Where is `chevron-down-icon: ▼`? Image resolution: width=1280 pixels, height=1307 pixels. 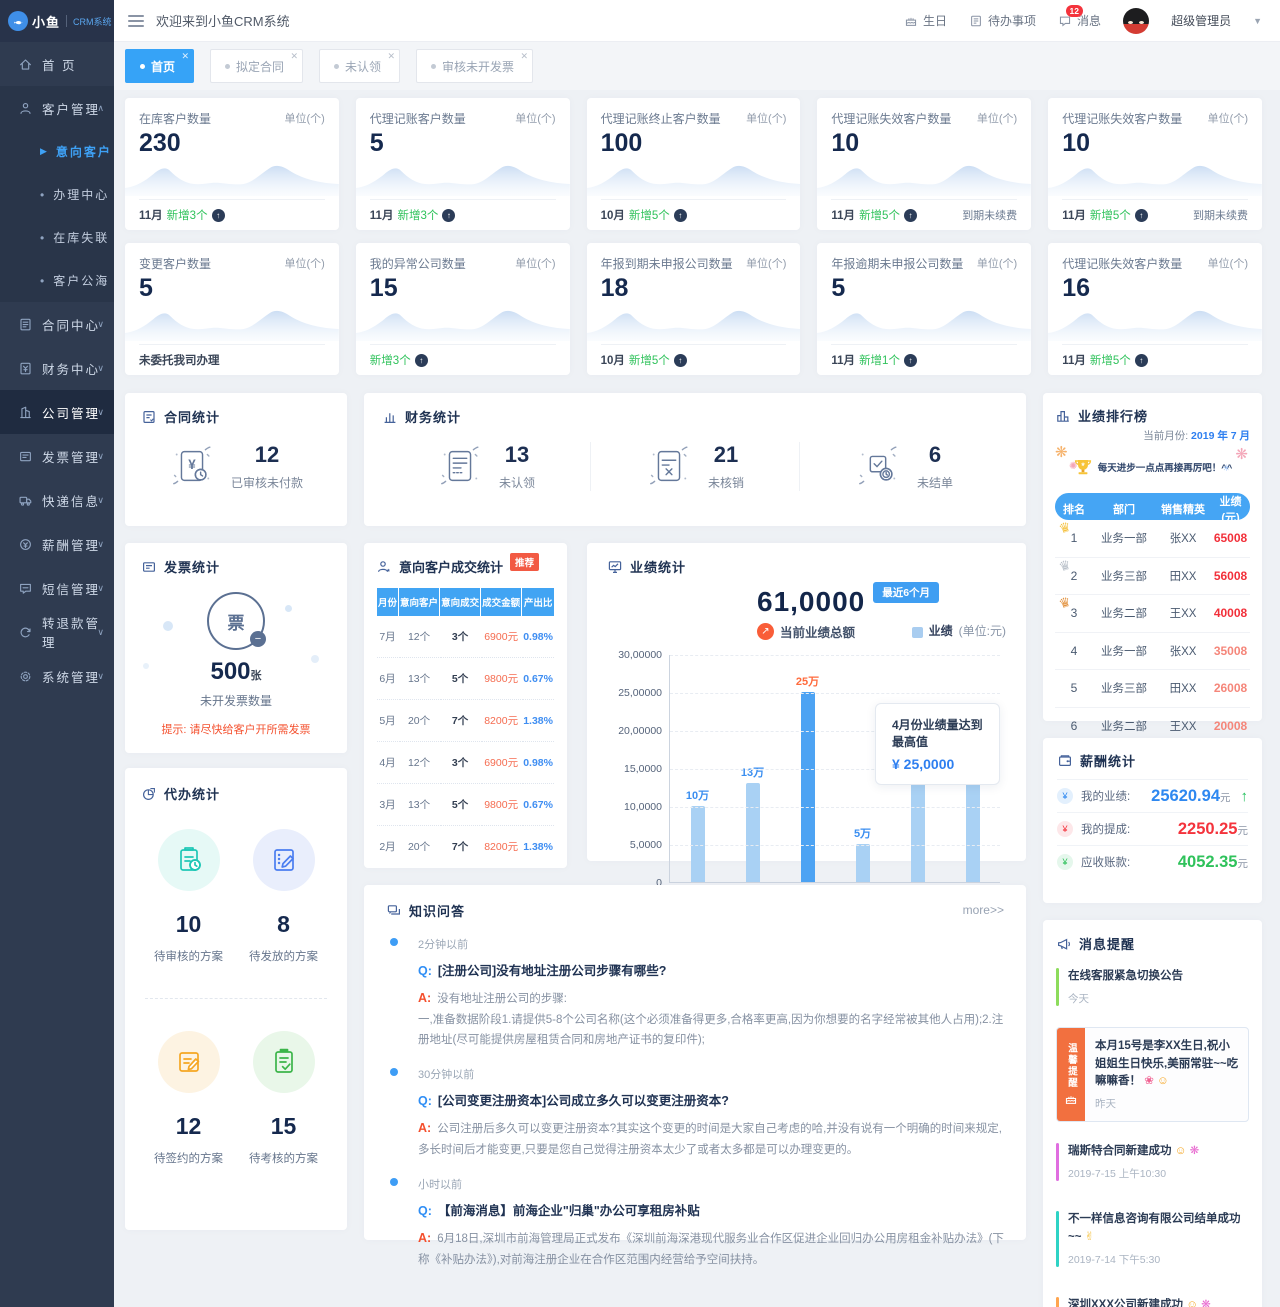 chevron-down-icon: ▼ is located at coordinates (1257, 20).